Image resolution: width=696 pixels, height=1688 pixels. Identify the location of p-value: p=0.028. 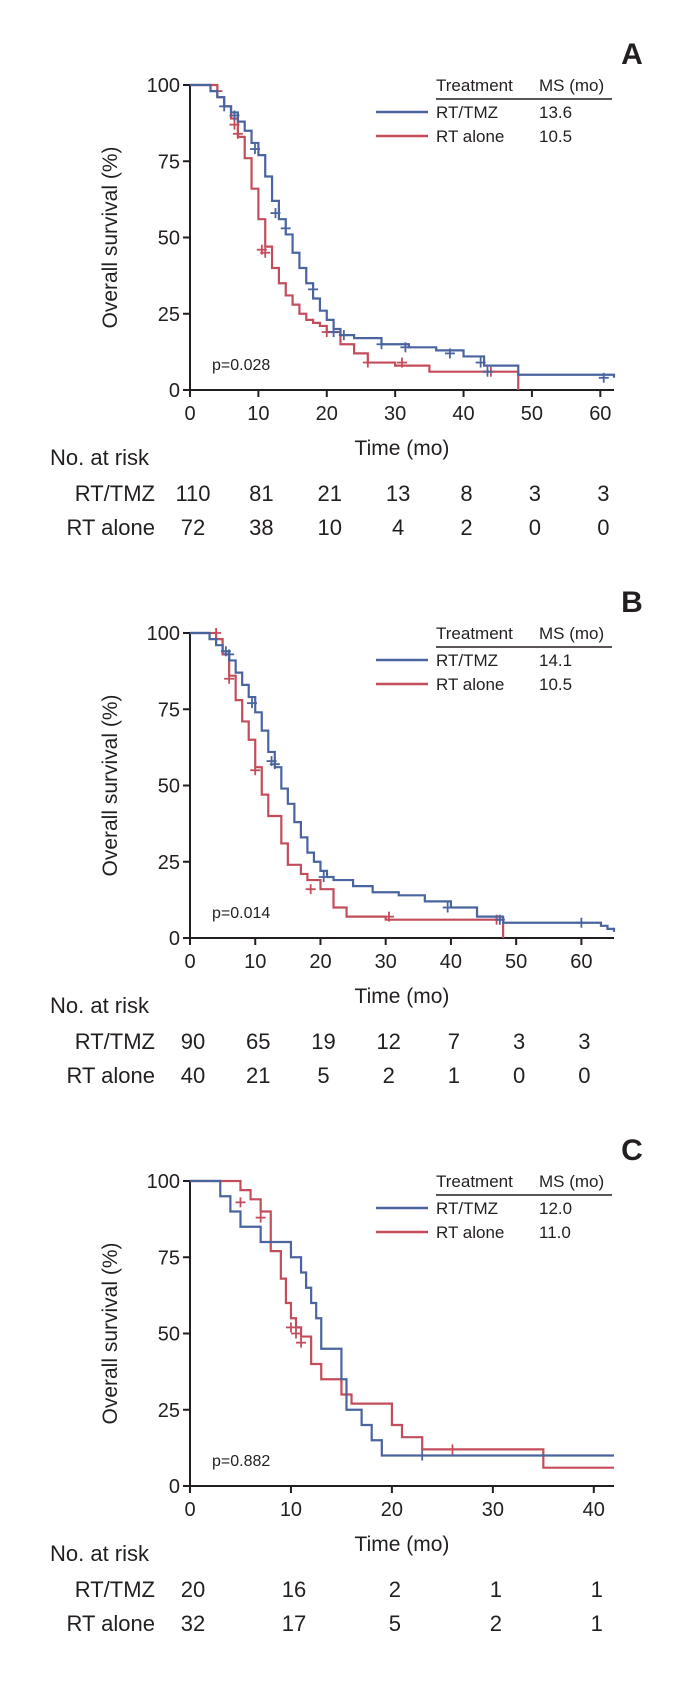
(241, 365).